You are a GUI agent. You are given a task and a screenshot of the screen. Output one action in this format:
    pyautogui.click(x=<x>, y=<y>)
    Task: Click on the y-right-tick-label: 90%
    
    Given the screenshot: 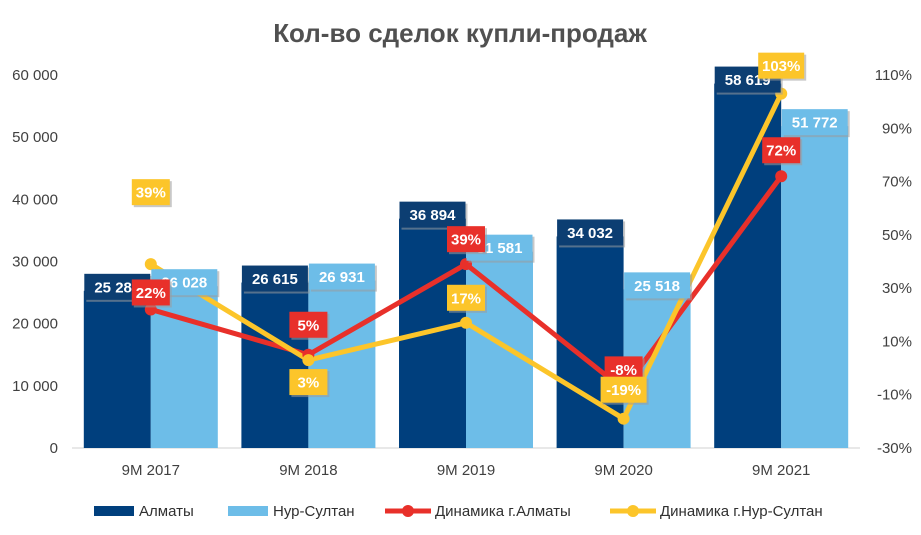 What is the action you would take?
    pyautogui.click(x=897, y=128)
    